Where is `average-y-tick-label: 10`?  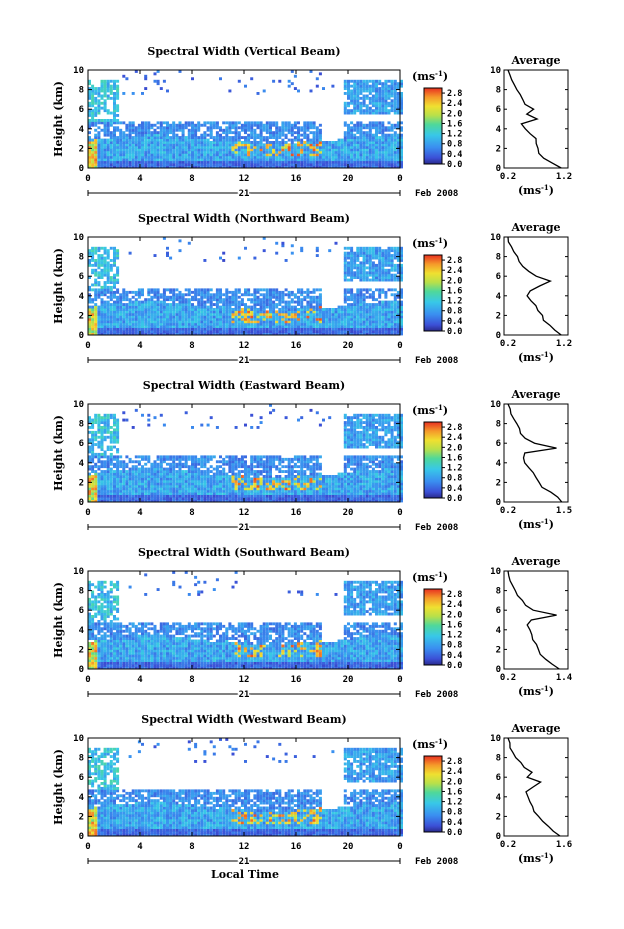 average-y-tick-label: 10 is located at coordinates (495, 238).